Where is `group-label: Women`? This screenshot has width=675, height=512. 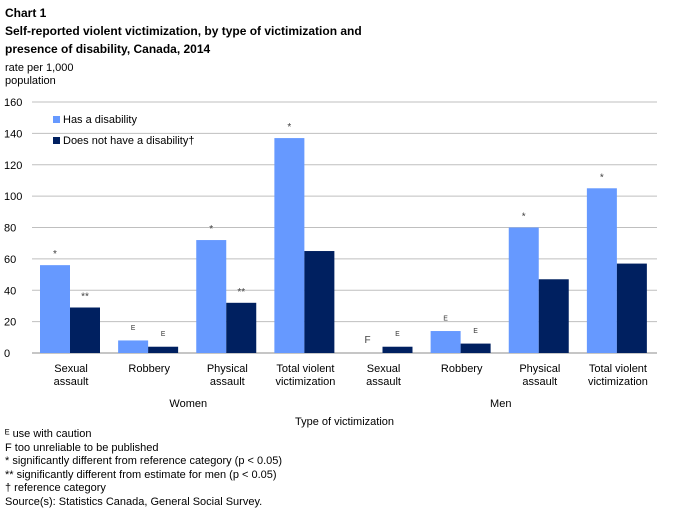
group-label: Women is located at coordinates (188, 404).